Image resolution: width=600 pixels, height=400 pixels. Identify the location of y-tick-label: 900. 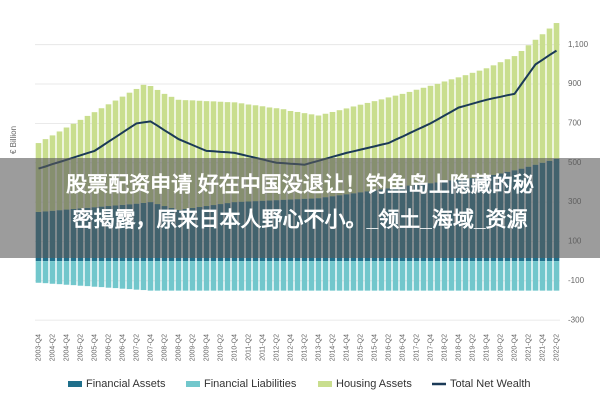
(575, 83).